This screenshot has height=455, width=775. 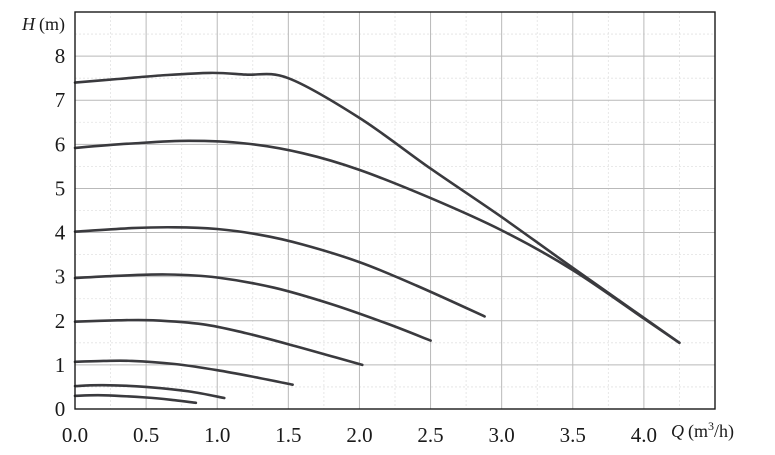 I want to click on y-axis-unit: (m), so click(x=52, y=24).